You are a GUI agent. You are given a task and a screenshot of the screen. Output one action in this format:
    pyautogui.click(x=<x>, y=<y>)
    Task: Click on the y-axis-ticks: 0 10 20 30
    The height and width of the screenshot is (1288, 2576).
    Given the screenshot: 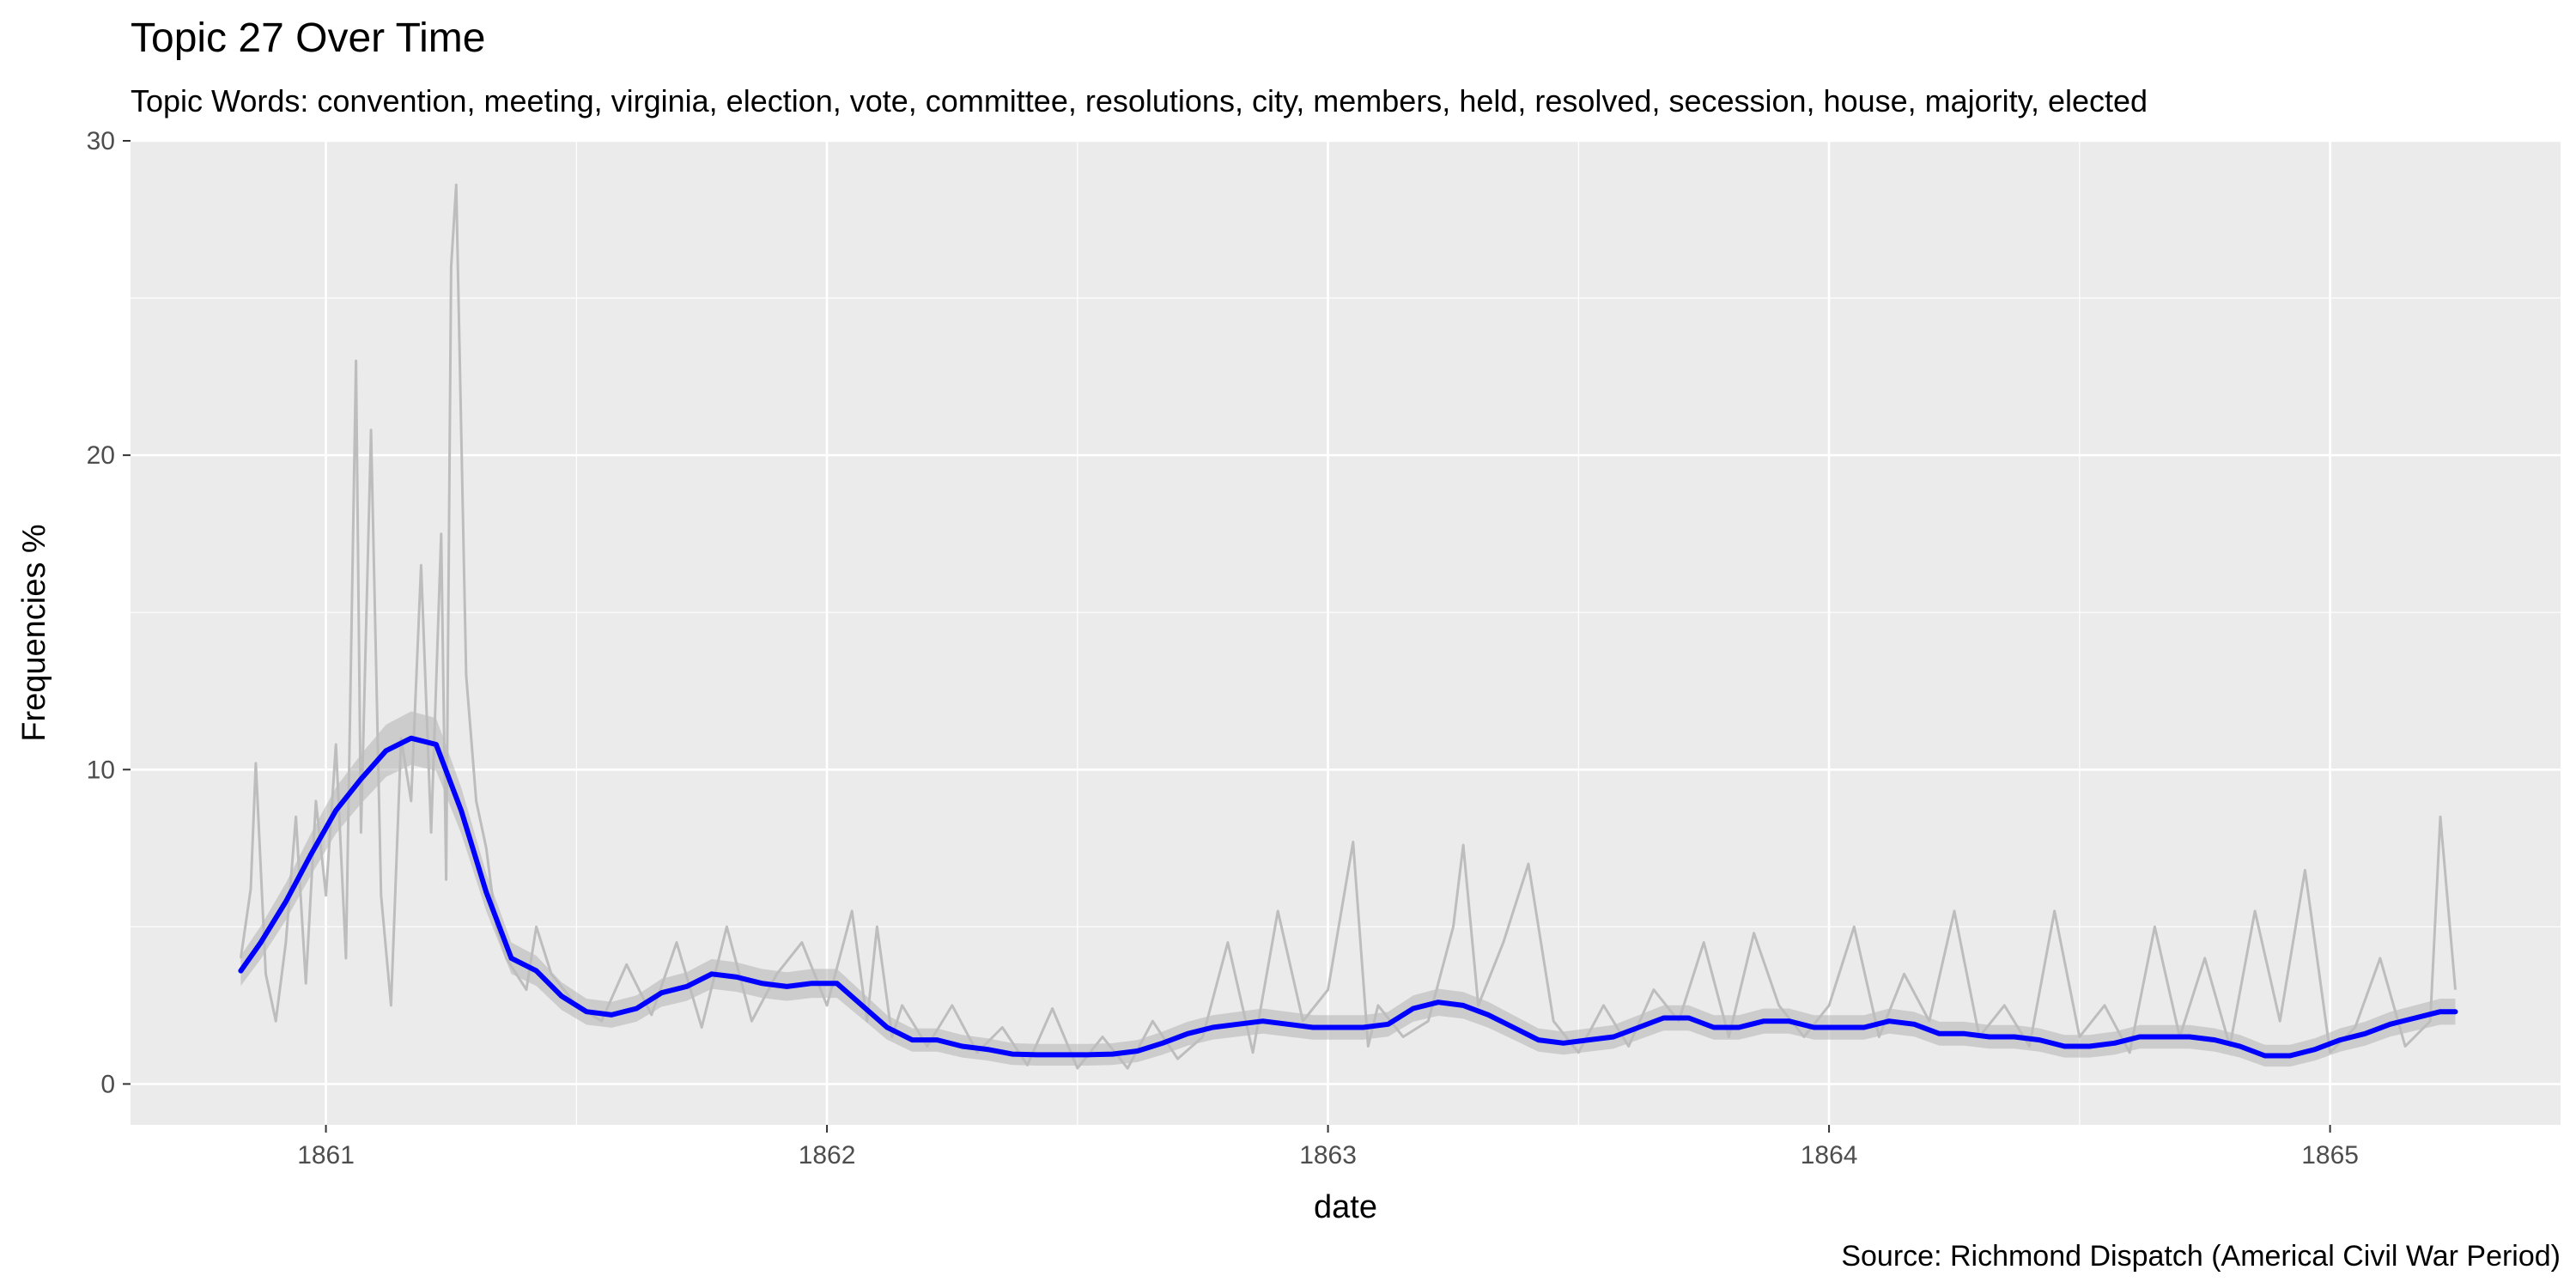 What is the action you would take?
    pyautogui.click(x=109, y=612)
    